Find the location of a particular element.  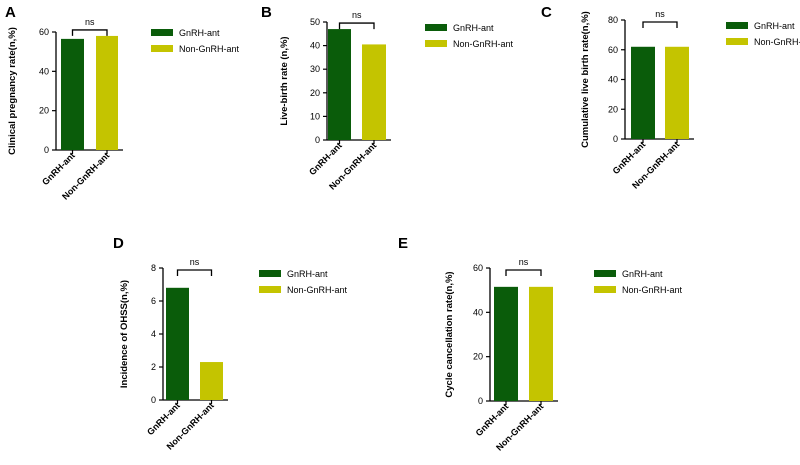

panel-letter: B is located at coordinates (266, 12).